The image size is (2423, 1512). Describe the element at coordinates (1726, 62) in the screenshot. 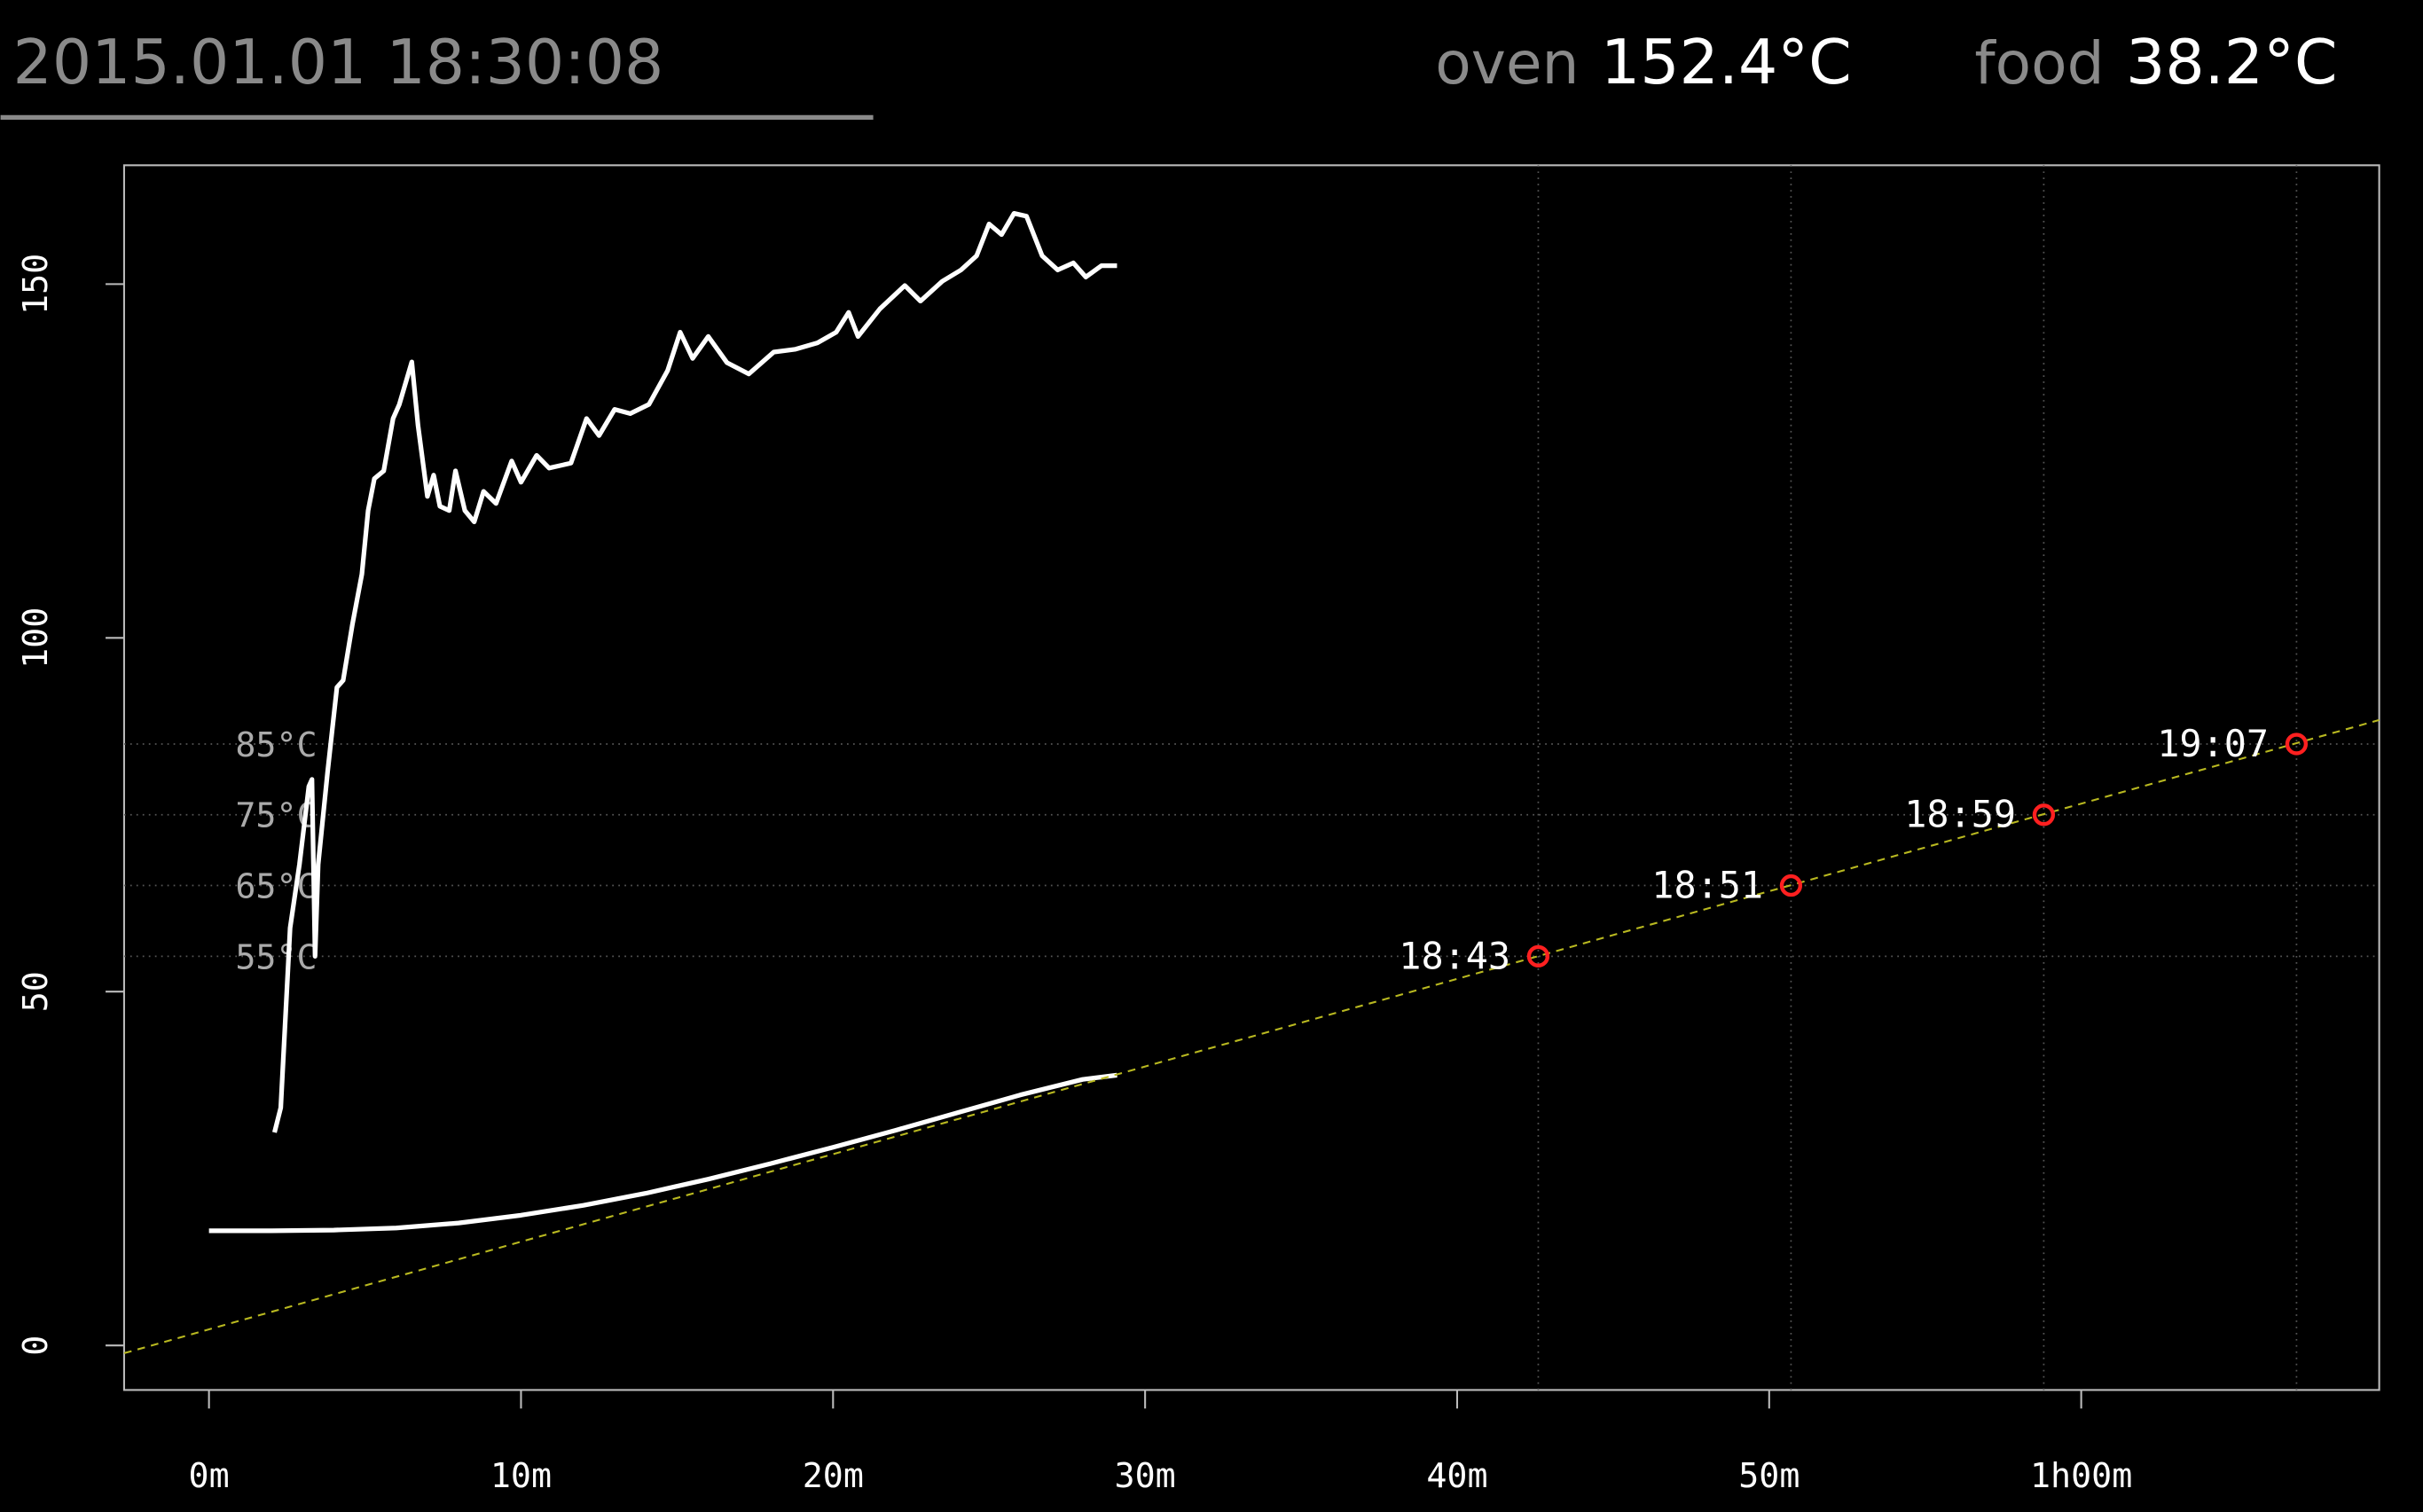

I see `oven-value: 152.4°C` at that location.